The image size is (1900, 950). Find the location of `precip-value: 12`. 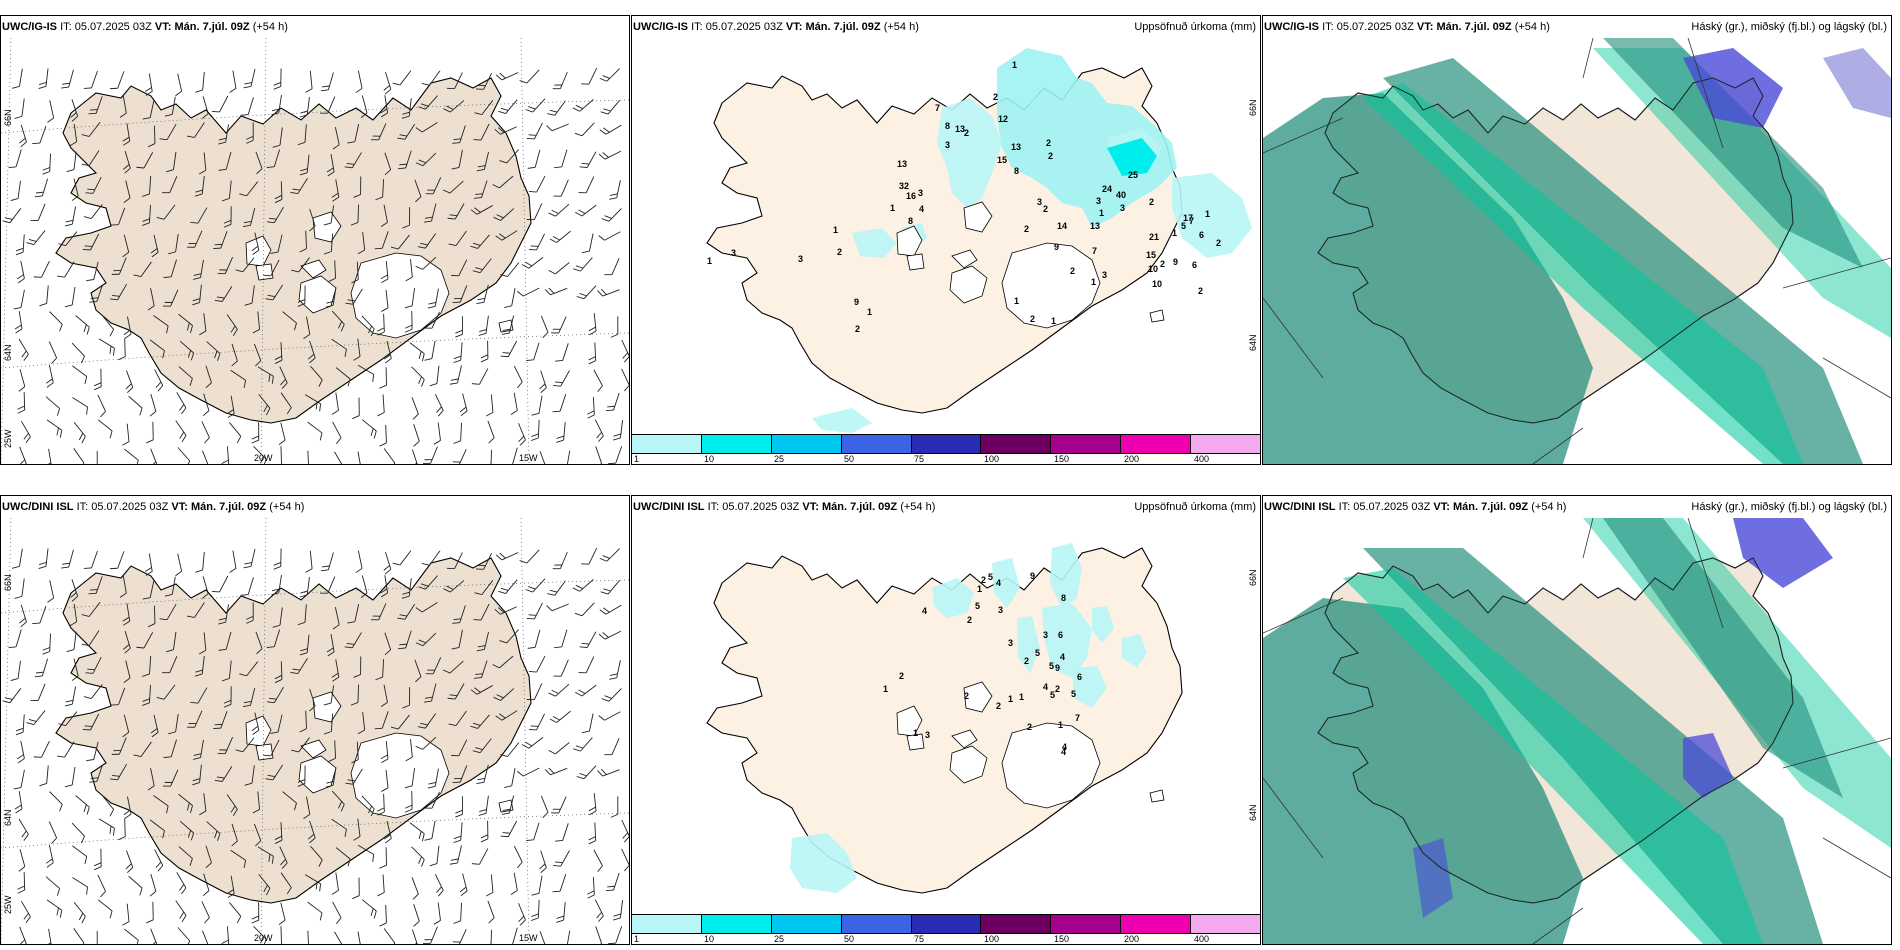

precip-value: 12 is located at coordinates (1003, 119).